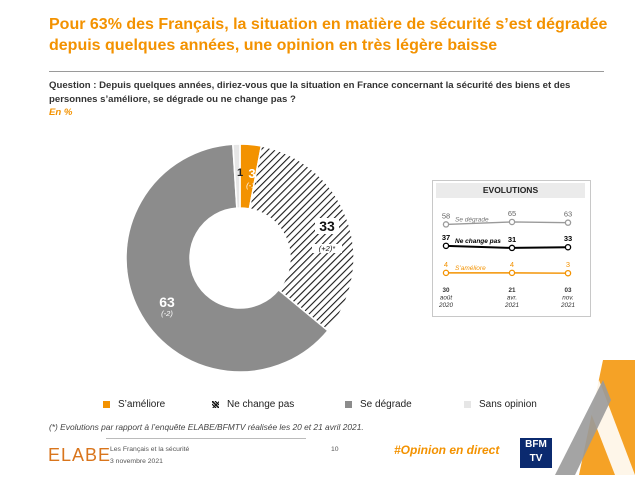 This screenshot has width=638, height=478. I want to click on legend-swatch-ne-change-pas, so click(215, 404).